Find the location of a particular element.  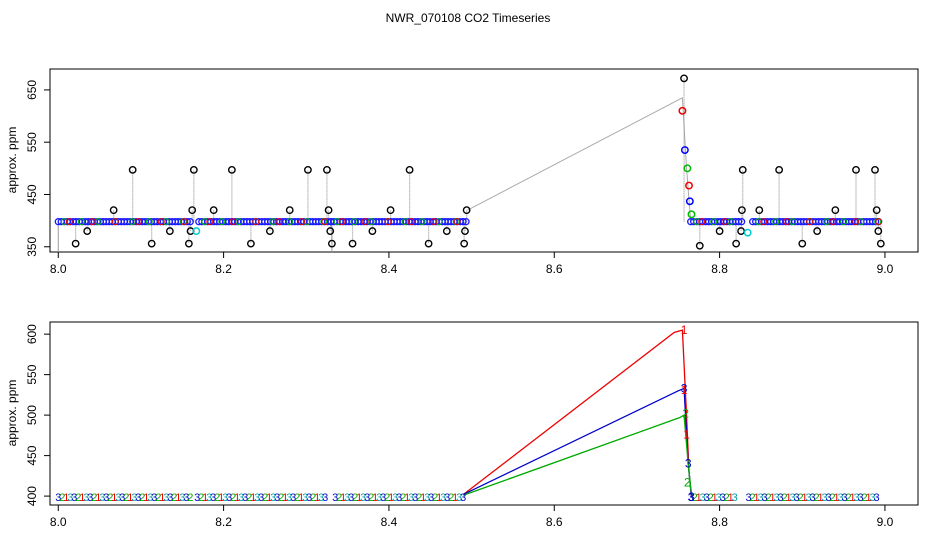

top-point-red is located at coordinates (689, 185).